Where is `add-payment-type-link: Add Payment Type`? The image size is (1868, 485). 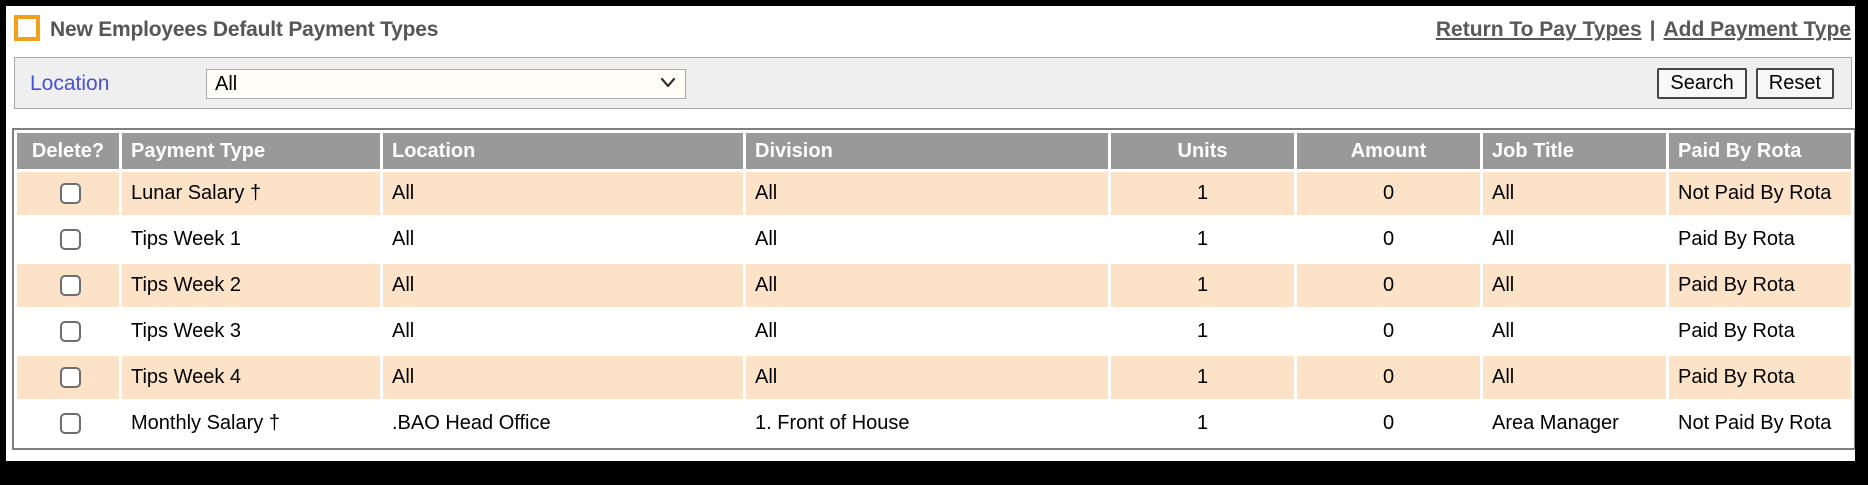 add-payment-type-link: Add Payment Type is located at coordinates (1757, 29).